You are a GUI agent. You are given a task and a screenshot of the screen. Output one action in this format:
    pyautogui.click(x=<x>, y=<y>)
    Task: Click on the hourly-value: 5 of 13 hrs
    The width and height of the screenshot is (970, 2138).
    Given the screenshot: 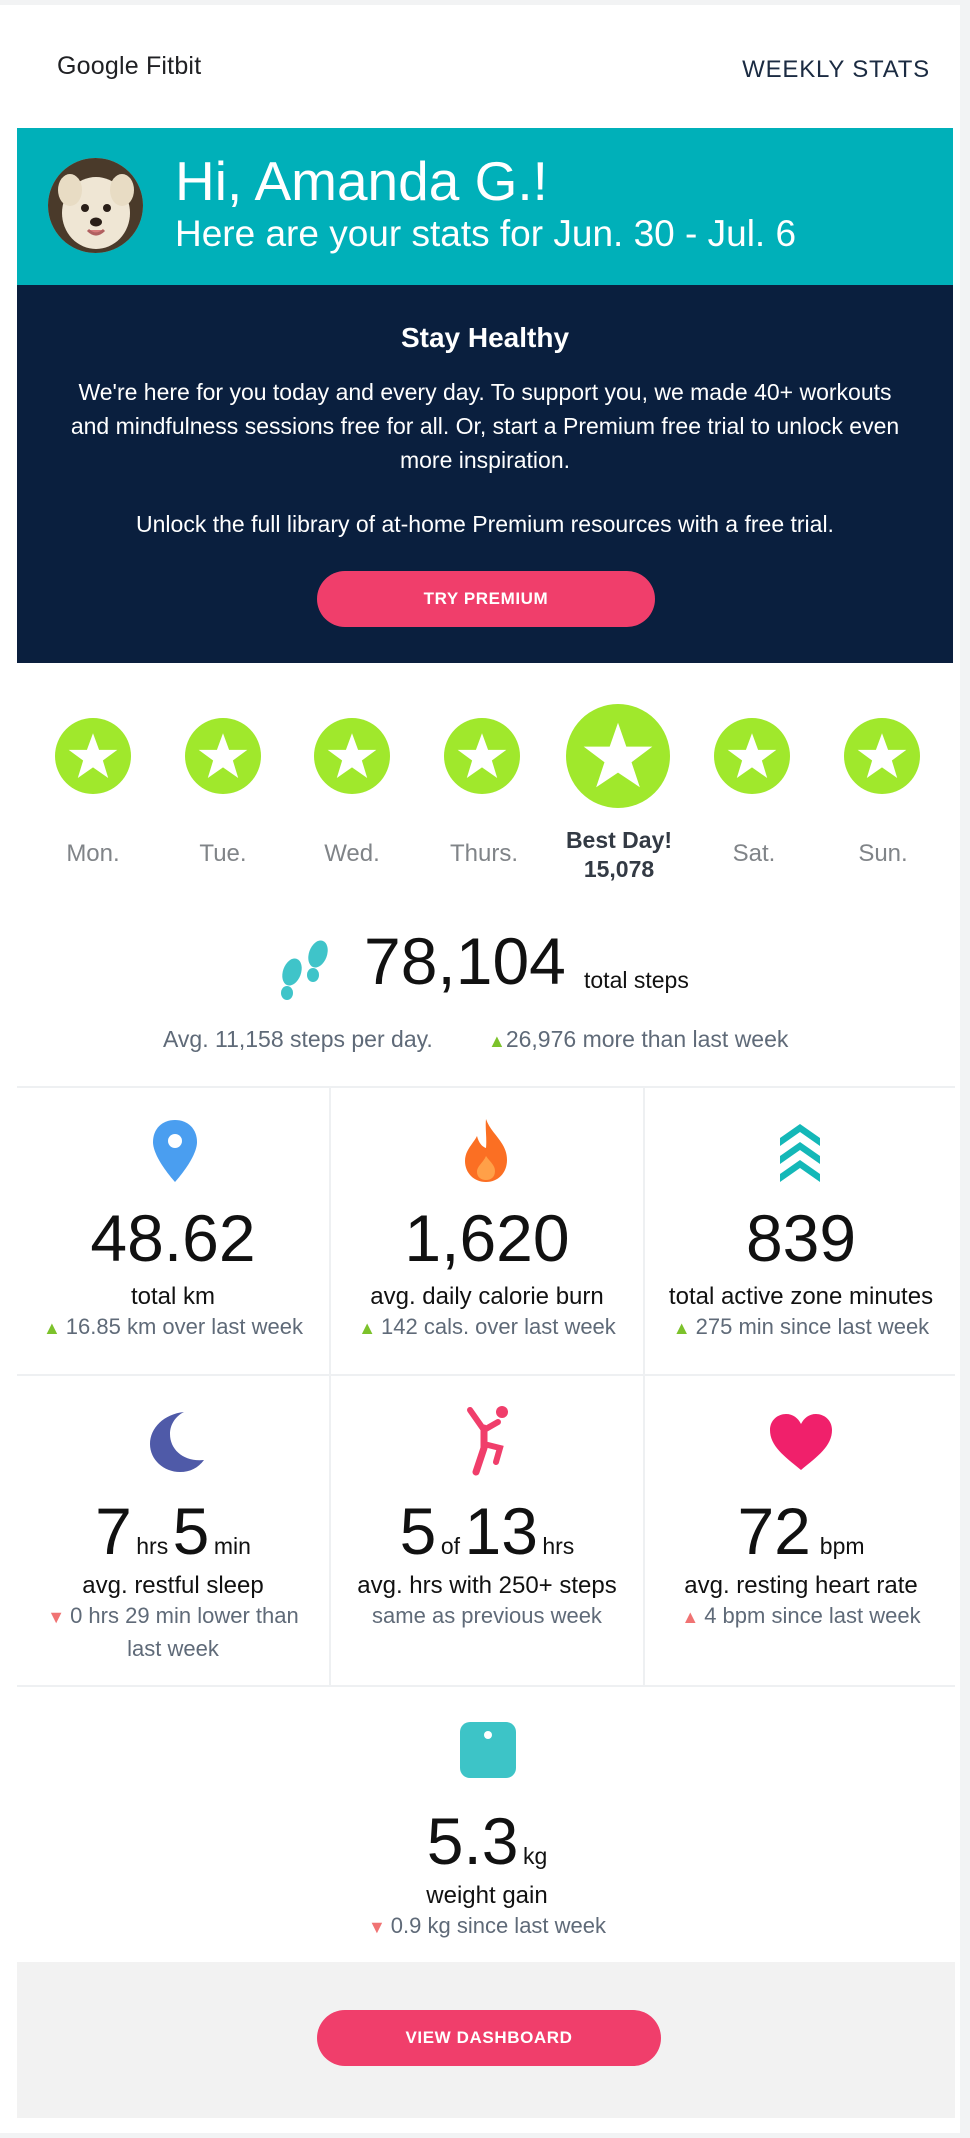 What is the action you would take?
    pyautogui.click(x=487, y=1531)
    